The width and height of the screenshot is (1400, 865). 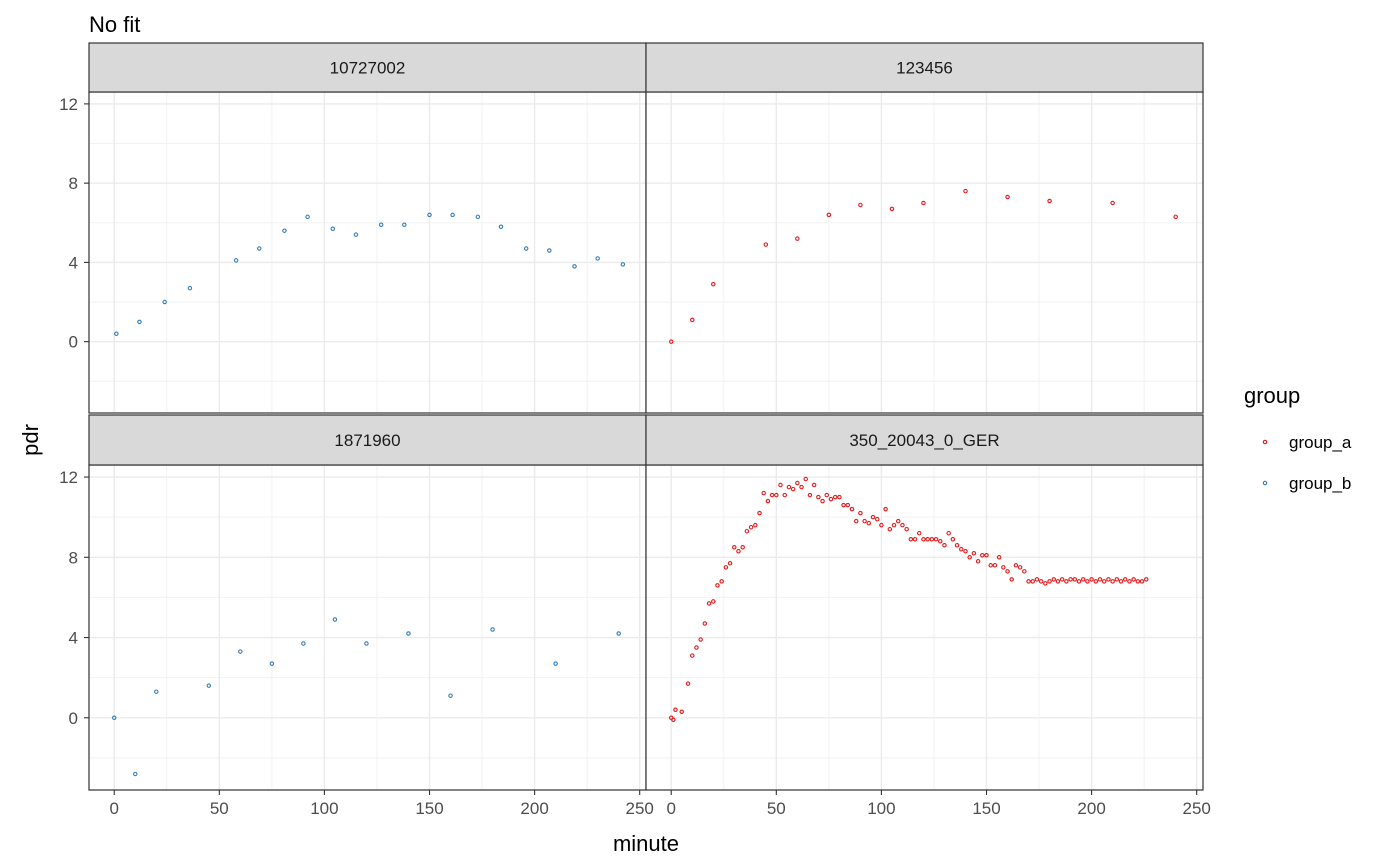 I want to click on chart-title: No fit, so click(x=114, y=24).